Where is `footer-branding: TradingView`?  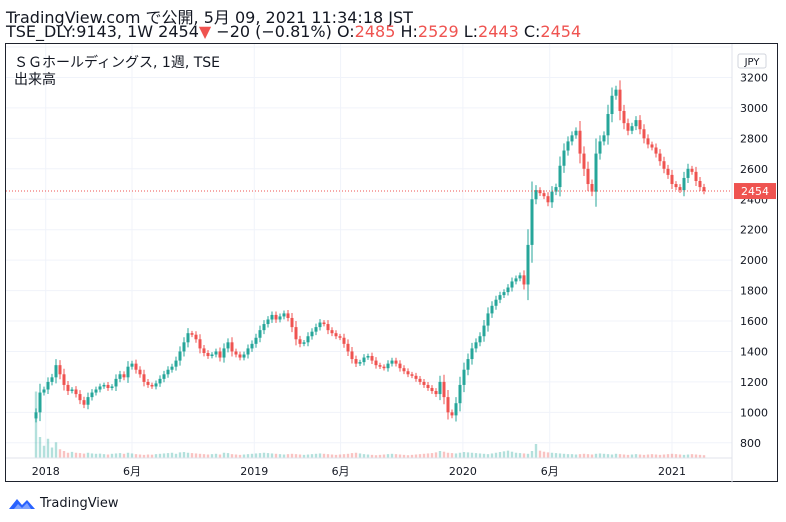 footer-branding: TradingView is located at coordinates (63, 503).